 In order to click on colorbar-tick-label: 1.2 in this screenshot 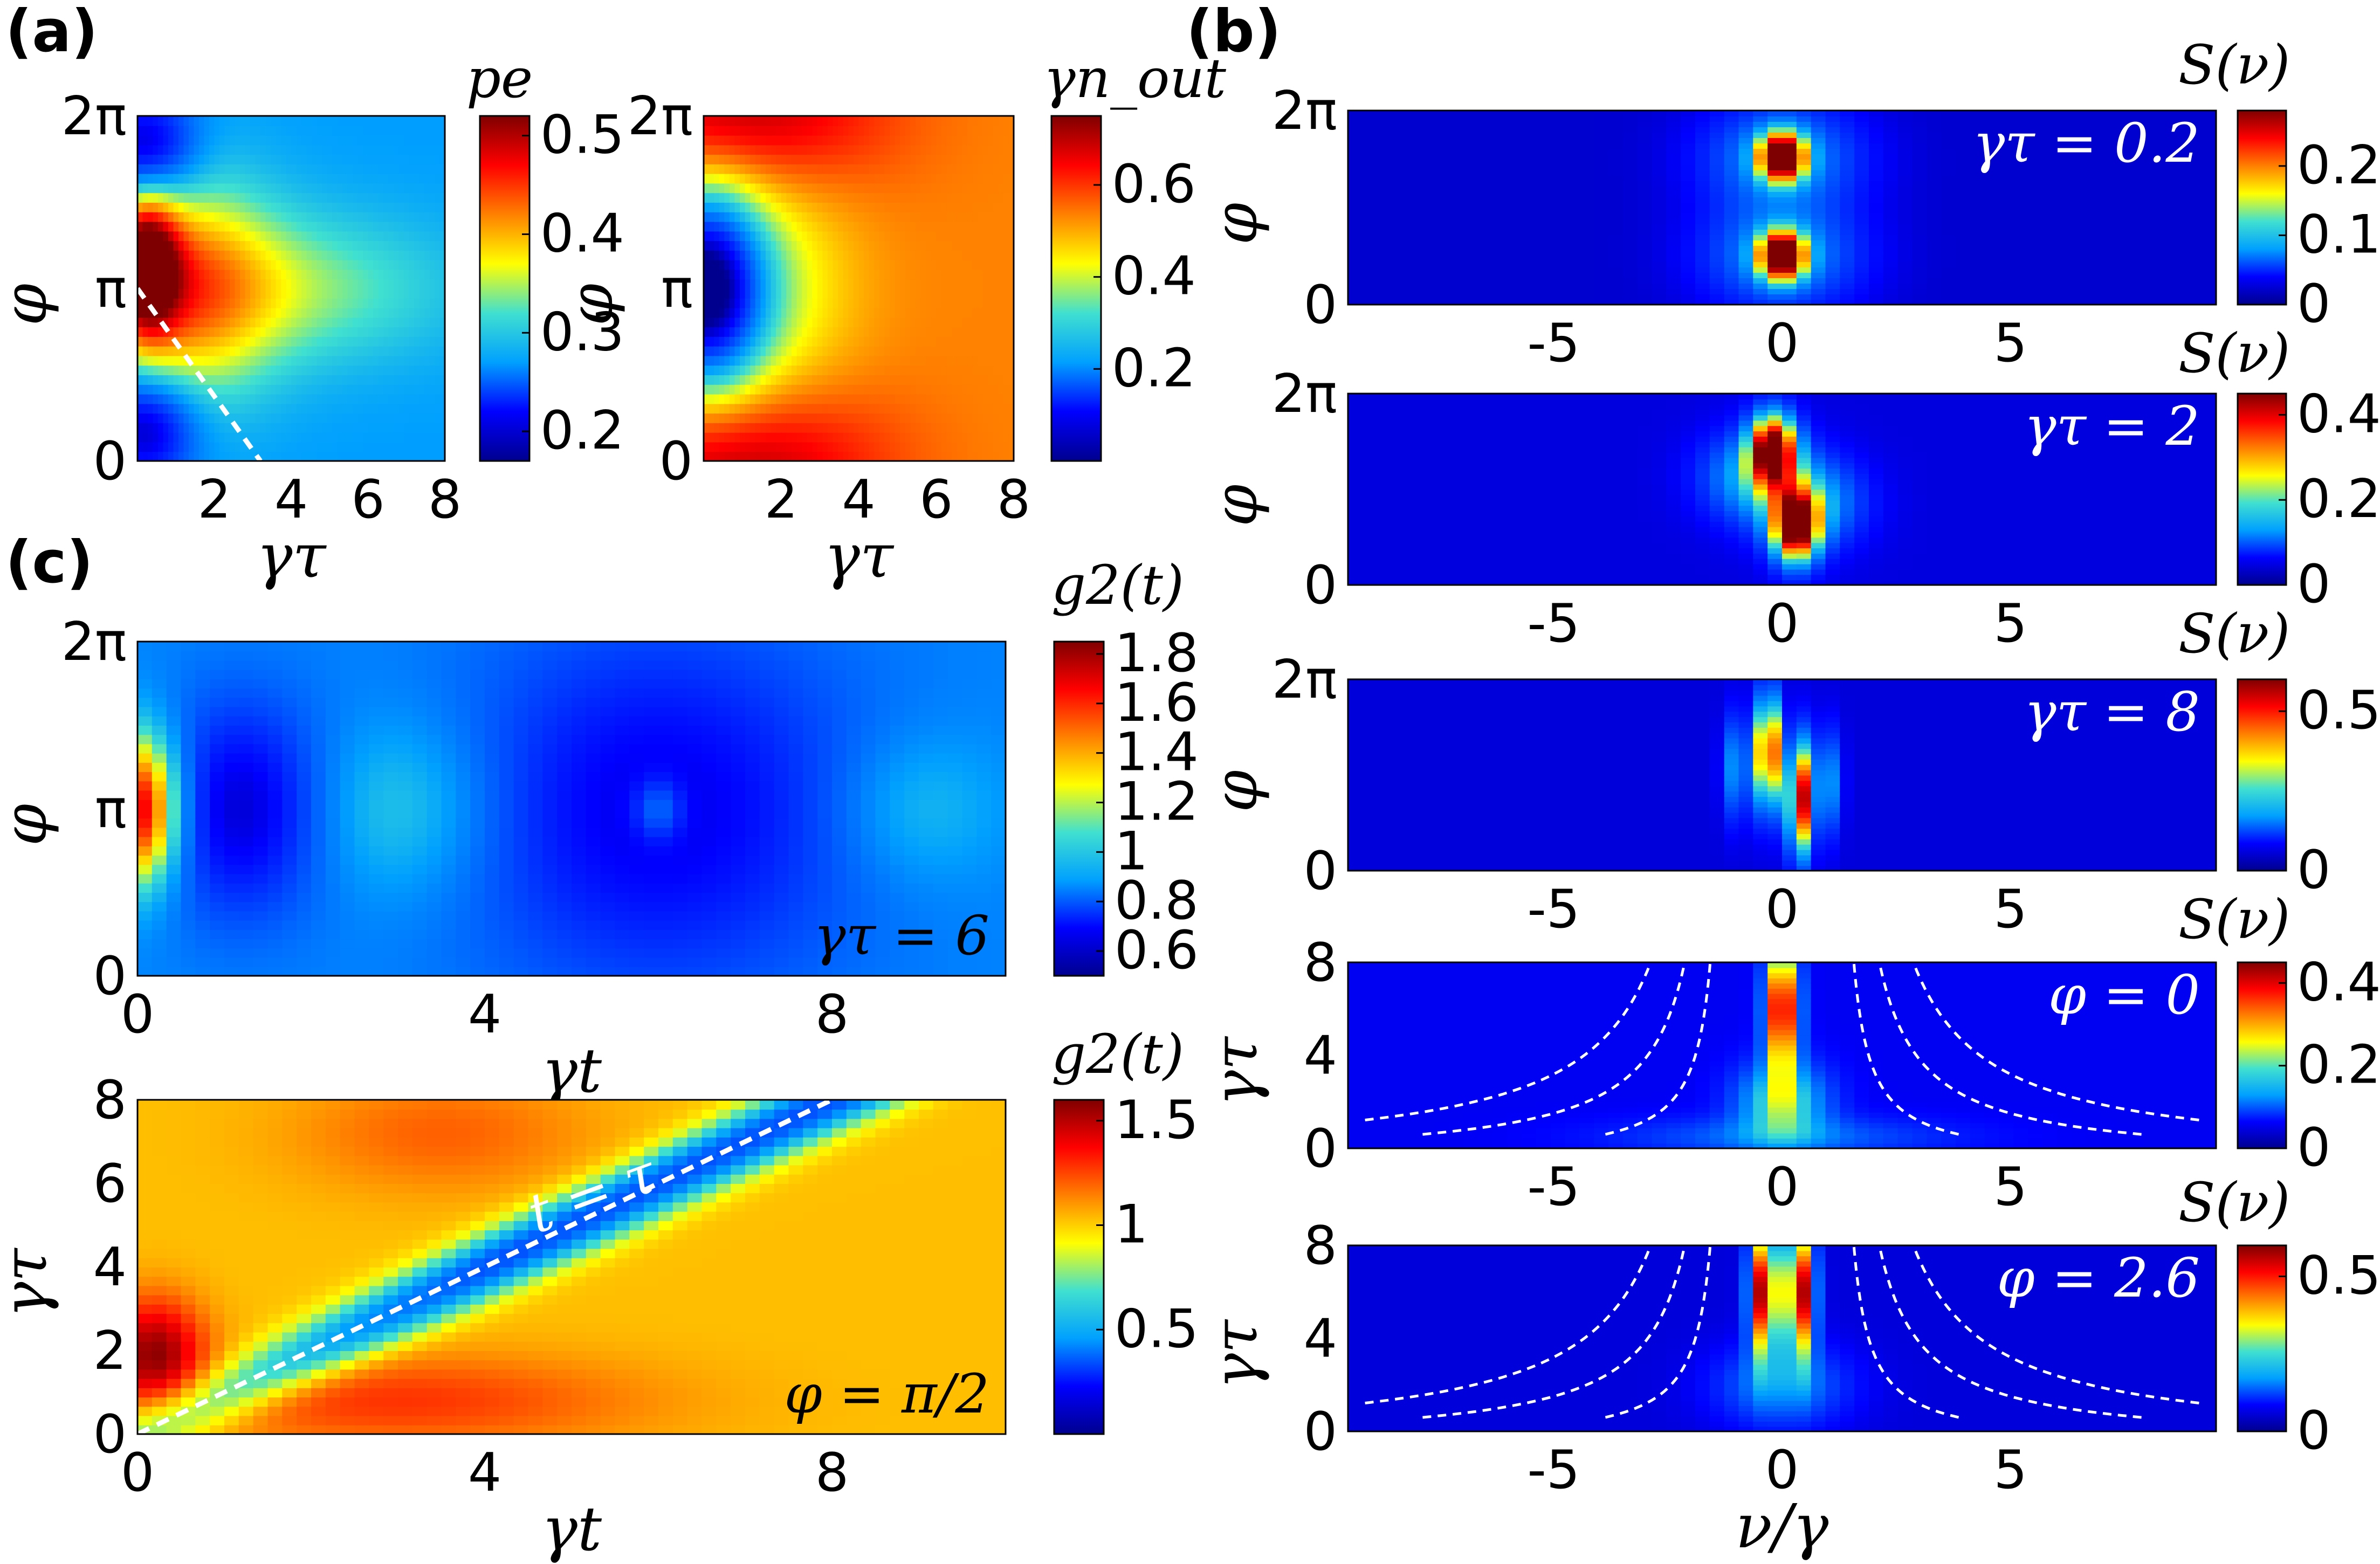, I will do `click(1157, 802)`.